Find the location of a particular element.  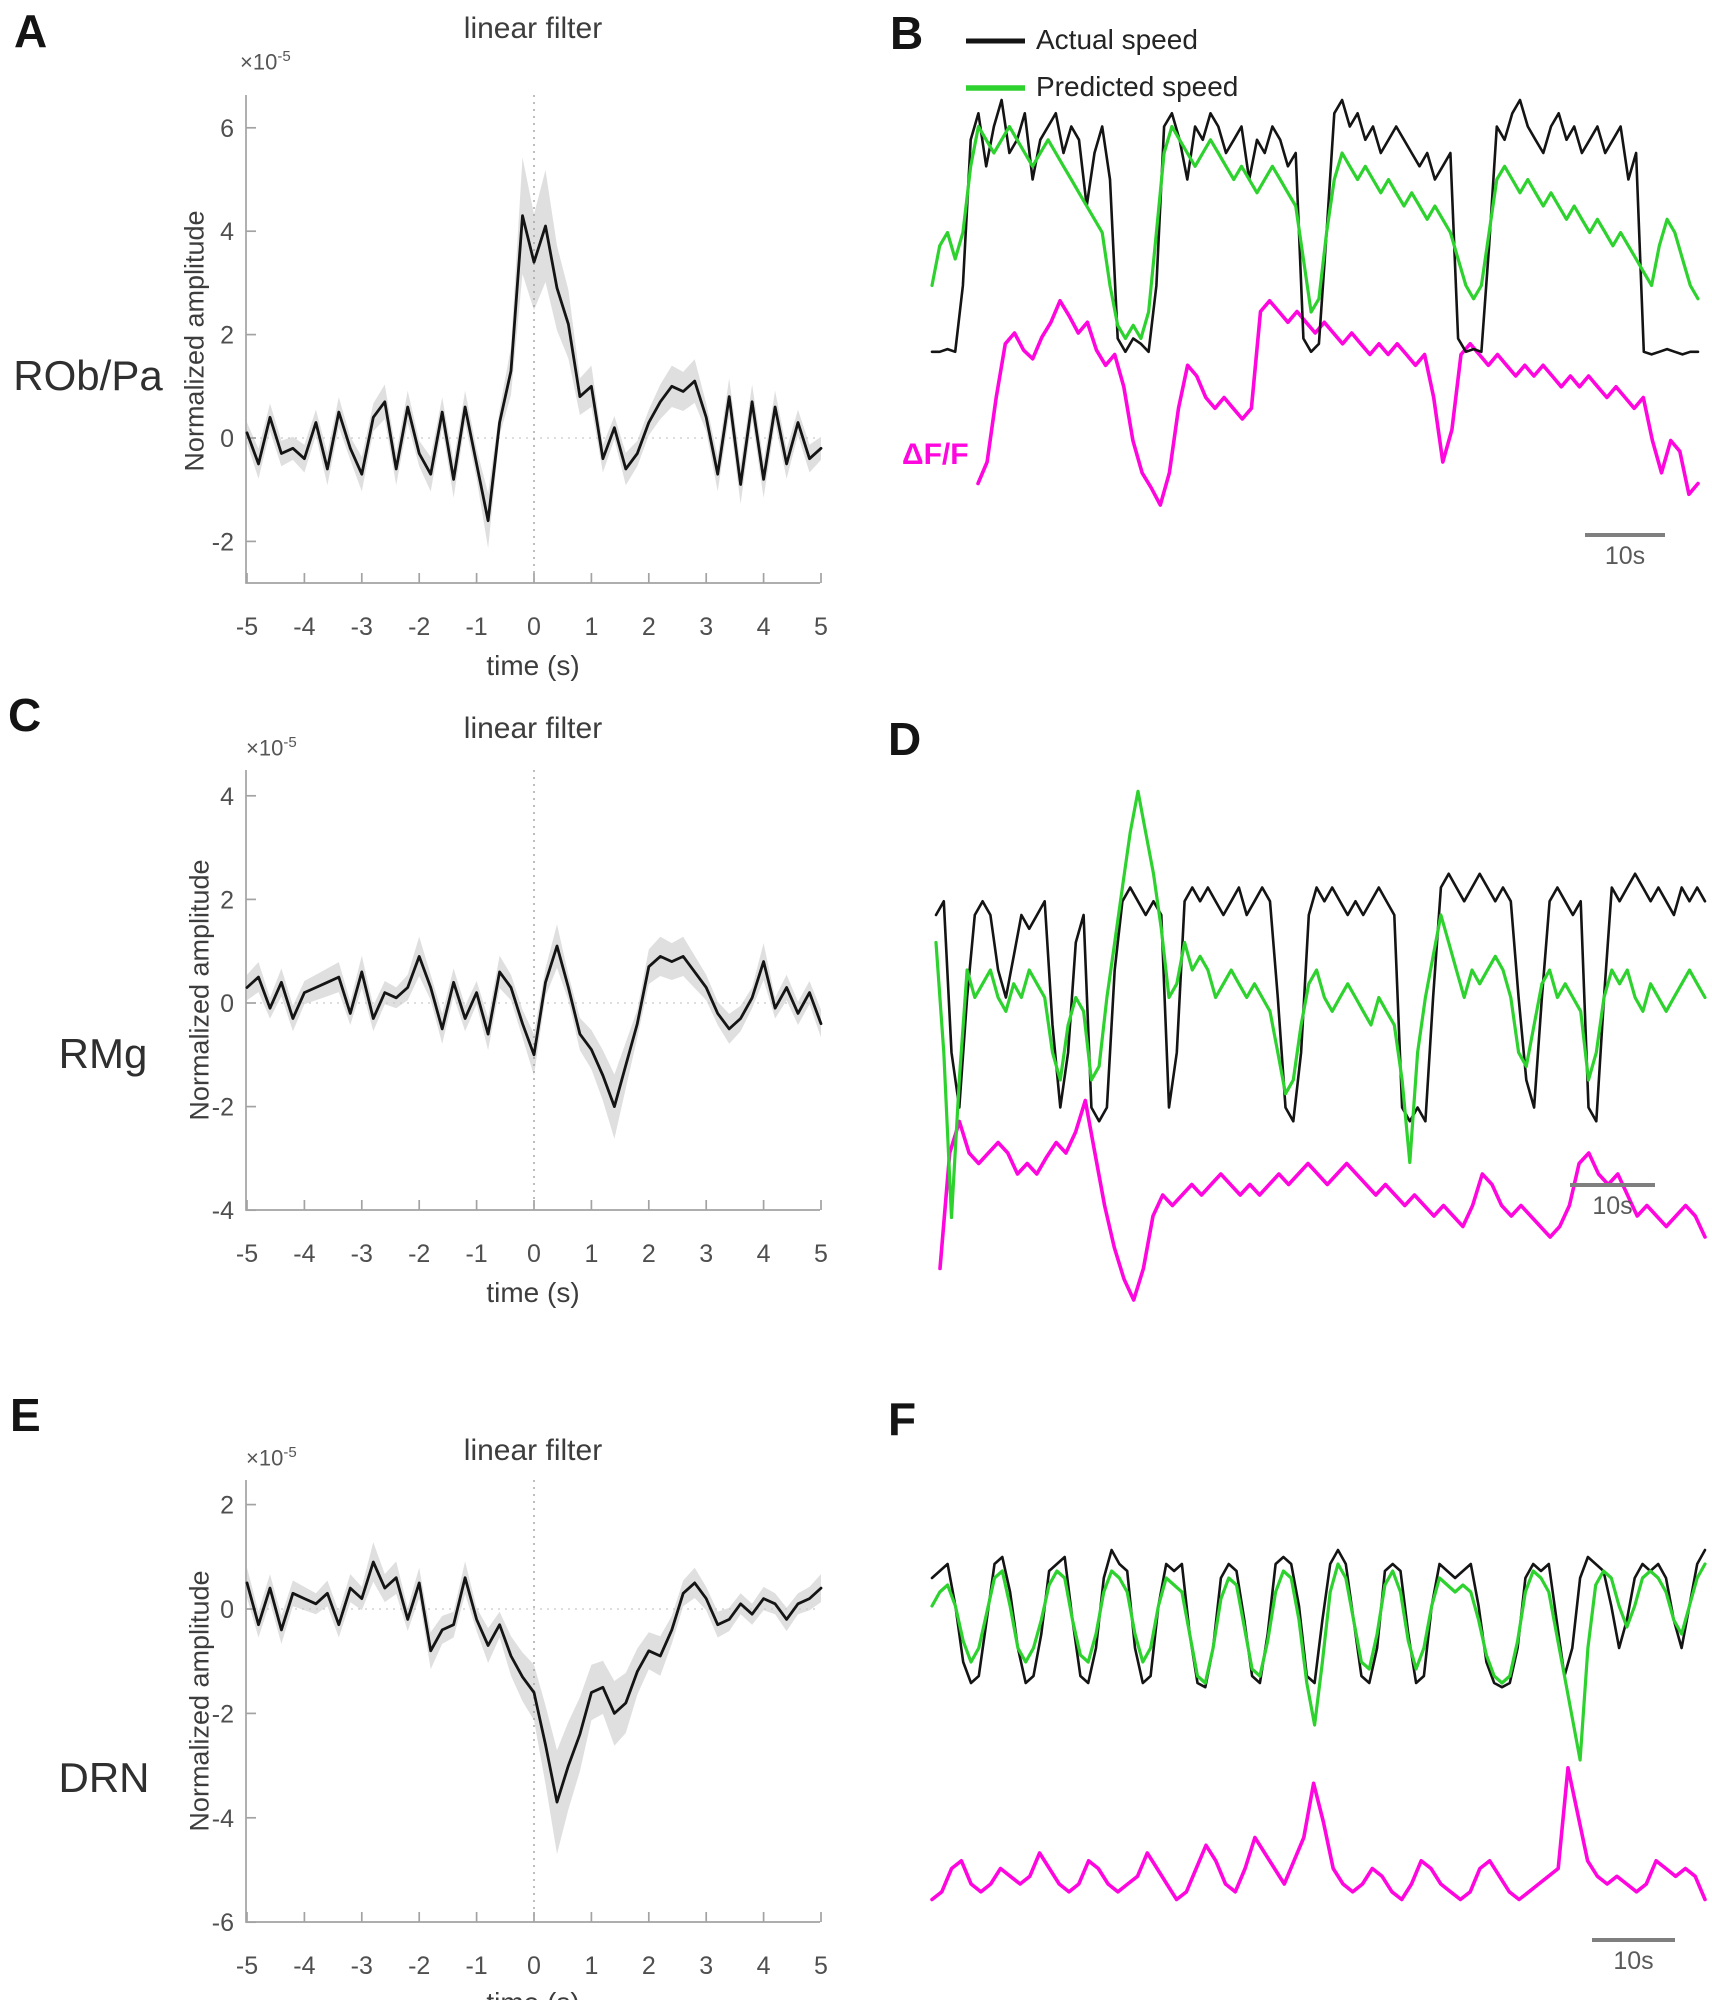

actual-speed-trace-D is located at coordinates (1320, 997).